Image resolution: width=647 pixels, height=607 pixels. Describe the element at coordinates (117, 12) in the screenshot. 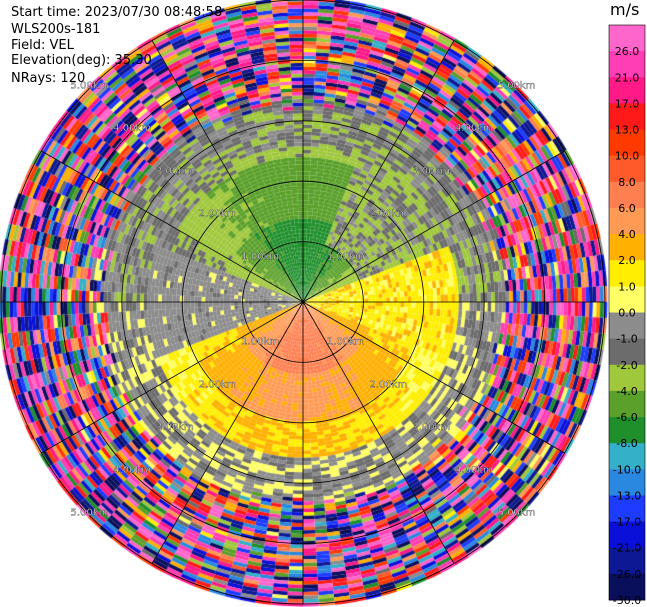

I see `start-time-label: Start time: 2023/07/30 08:48:58` at that location.